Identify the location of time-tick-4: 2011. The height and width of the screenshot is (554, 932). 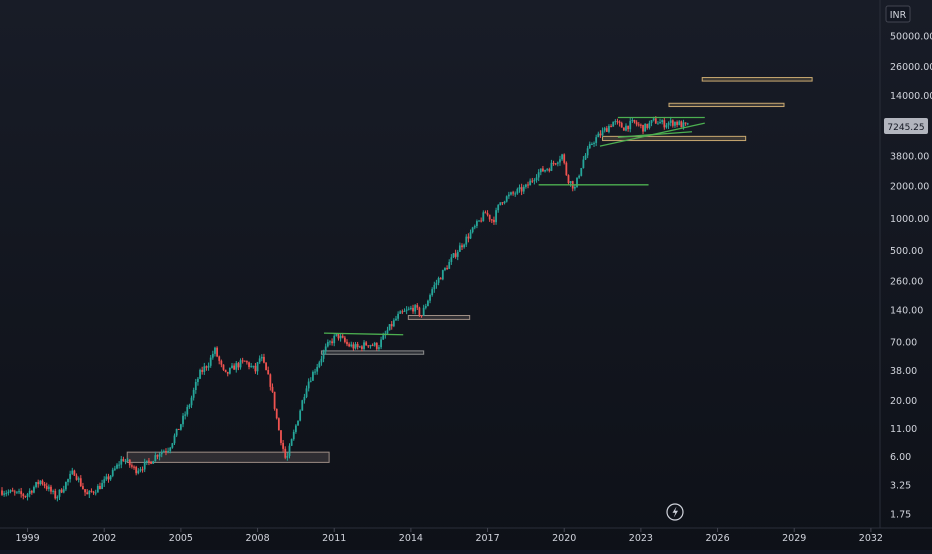
(334, 538).